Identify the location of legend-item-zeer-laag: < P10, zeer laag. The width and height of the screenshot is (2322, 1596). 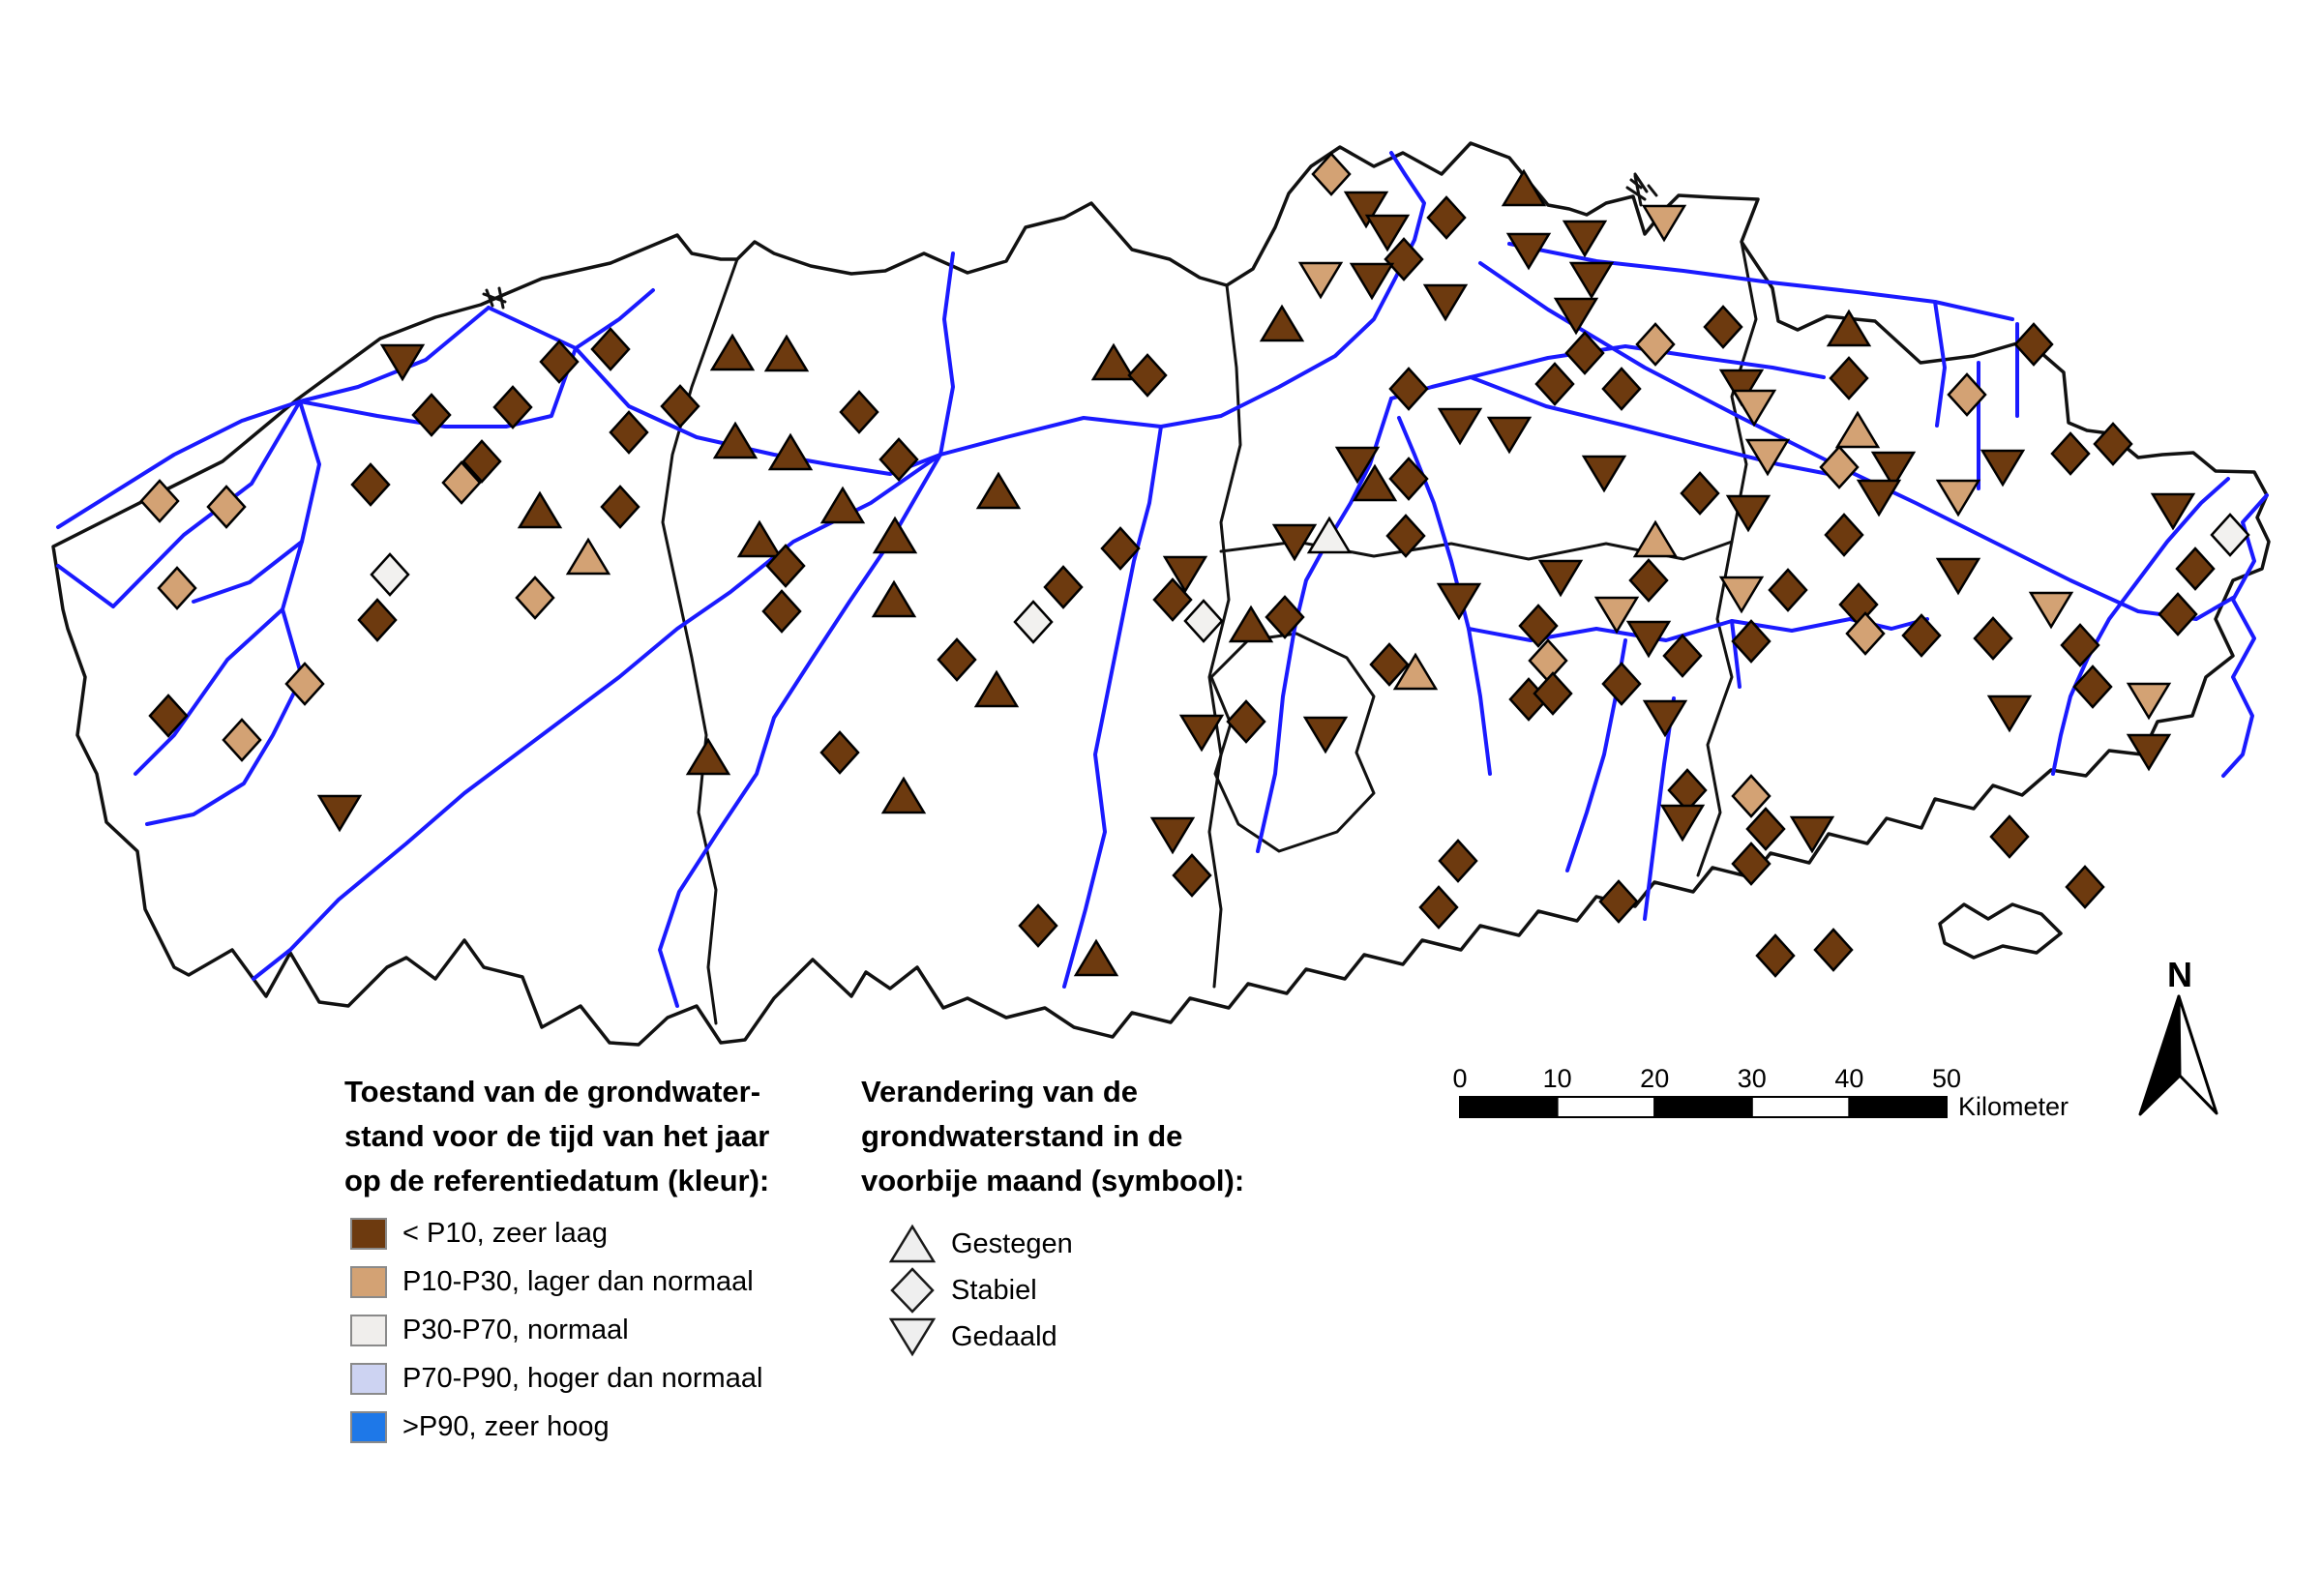
(556, 1233).